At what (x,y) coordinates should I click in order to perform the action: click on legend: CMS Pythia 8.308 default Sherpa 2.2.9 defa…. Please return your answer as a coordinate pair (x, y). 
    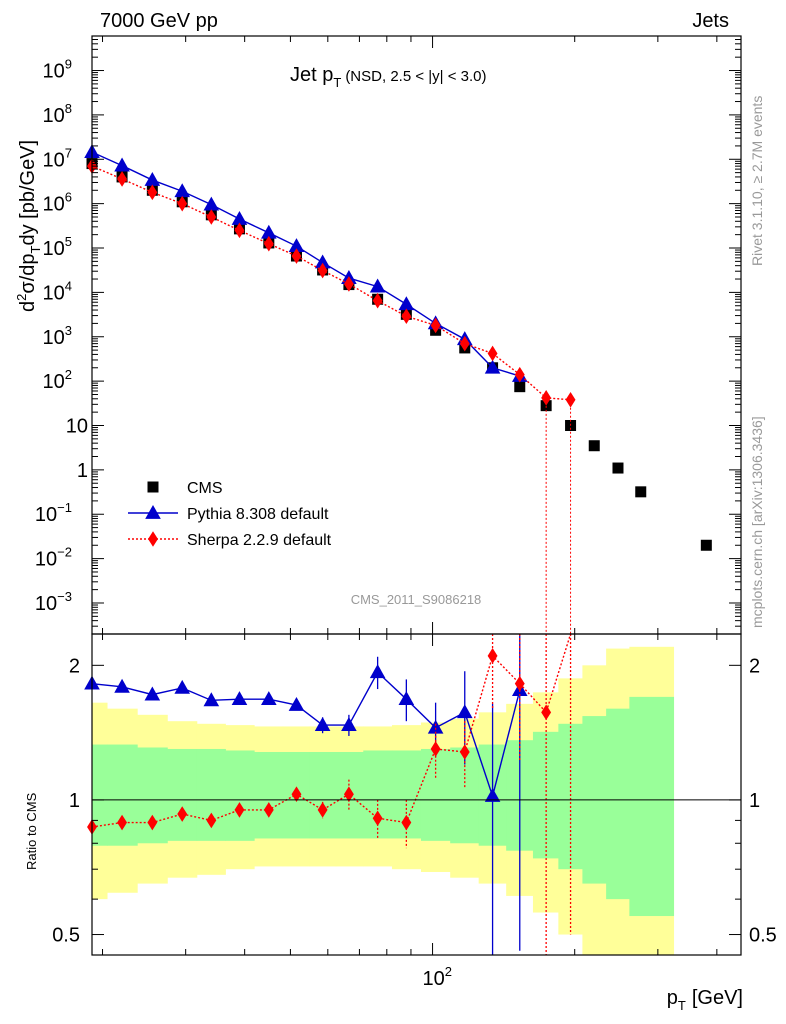
    Looking at the image, I should click on (230, 514).